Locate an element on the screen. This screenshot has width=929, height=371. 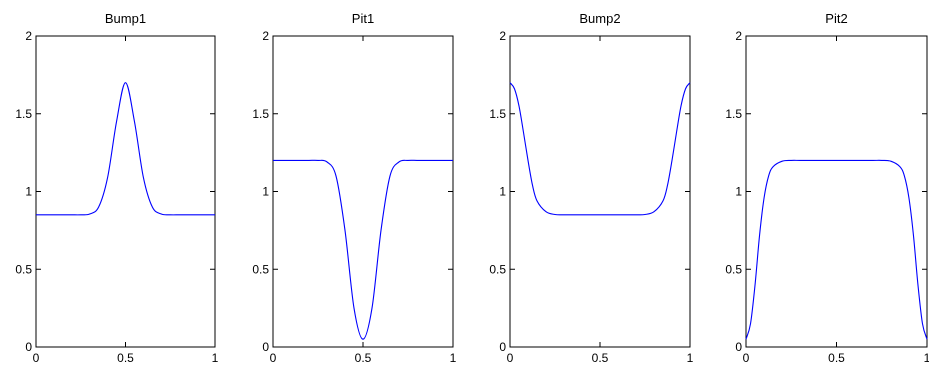
chart-title: Pit1 is located at coordinates (363, 18).